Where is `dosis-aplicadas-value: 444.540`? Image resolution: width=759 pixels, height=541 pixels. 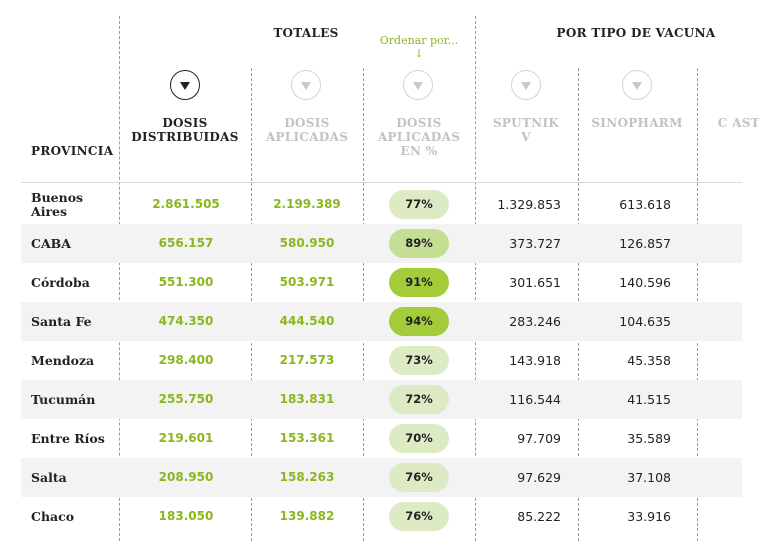 dosis-aplicadas-value: 444.540 is located at coordinates (307, 321).